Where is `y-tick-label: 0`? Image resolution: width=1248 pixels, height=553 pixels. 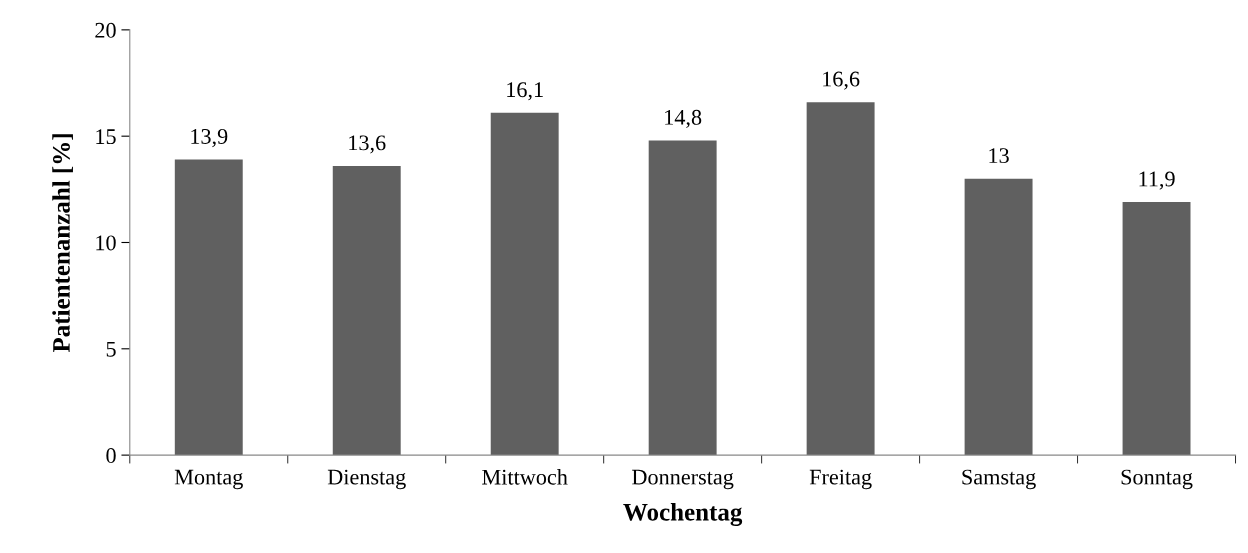 y-tick-label: 0 is located at coordinates (111, 456).